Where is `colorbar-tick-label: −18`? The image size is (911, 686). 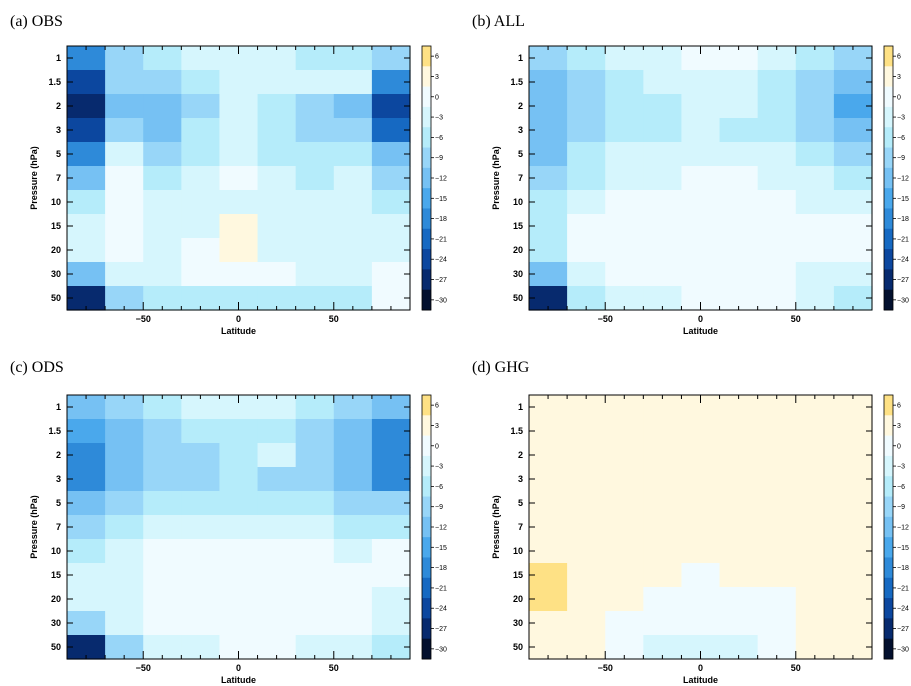
colorbar-tick-label: −18 is located at coordinates (903, 568).